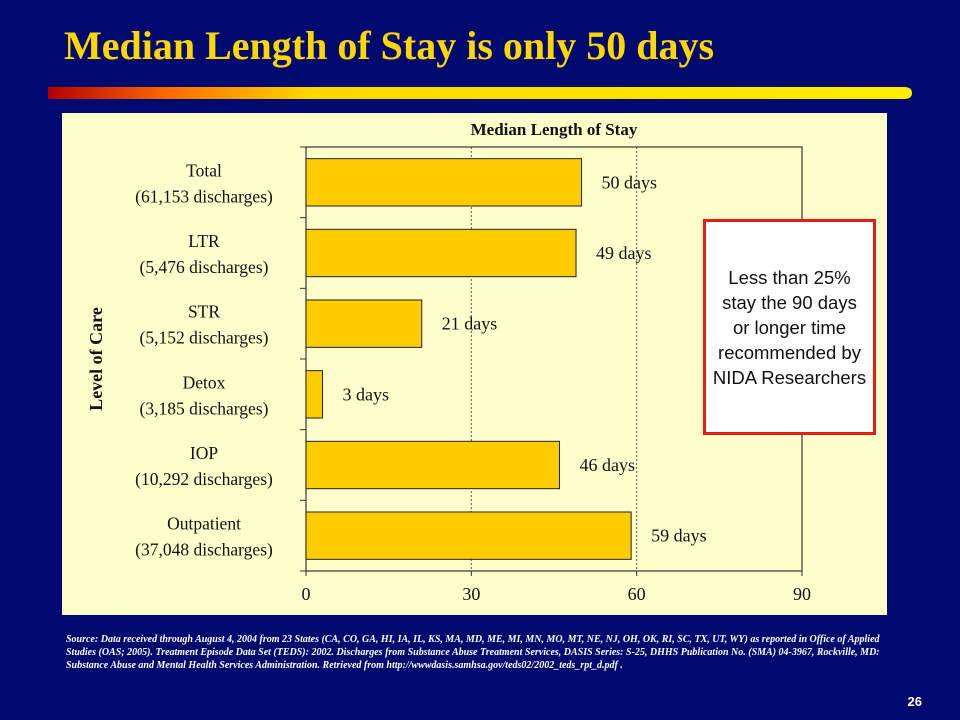 Image resolution: width=960 pixels, height=720 pixels. What do you see at coordinates (204, 524) in the screenshot?
I see `y-tick-label-name: Outpatient` at bounding box center [204, 524].